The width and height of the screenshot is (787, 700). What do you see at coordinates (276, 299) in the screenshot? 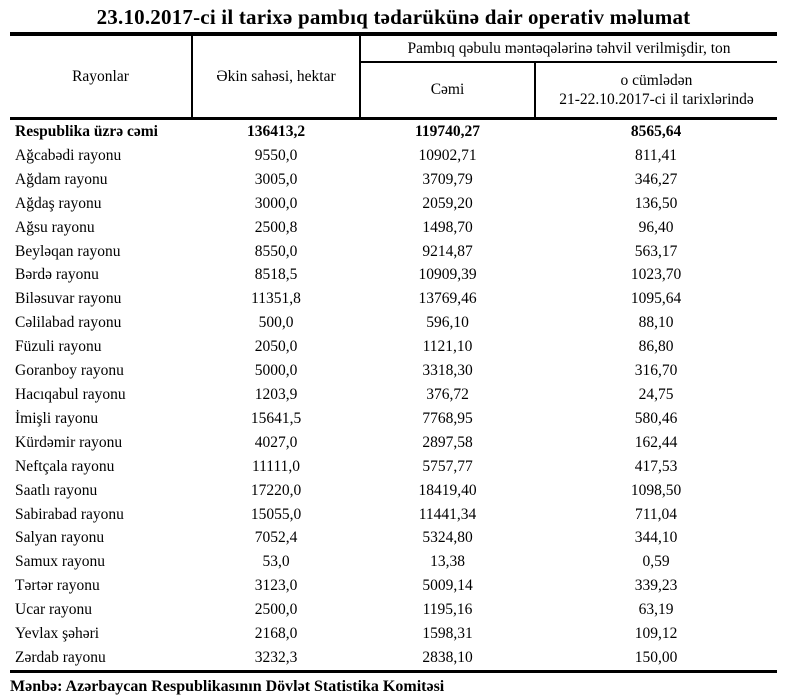
I see `sown-area-cell: 11351,8` at bounding box center [276, 299].